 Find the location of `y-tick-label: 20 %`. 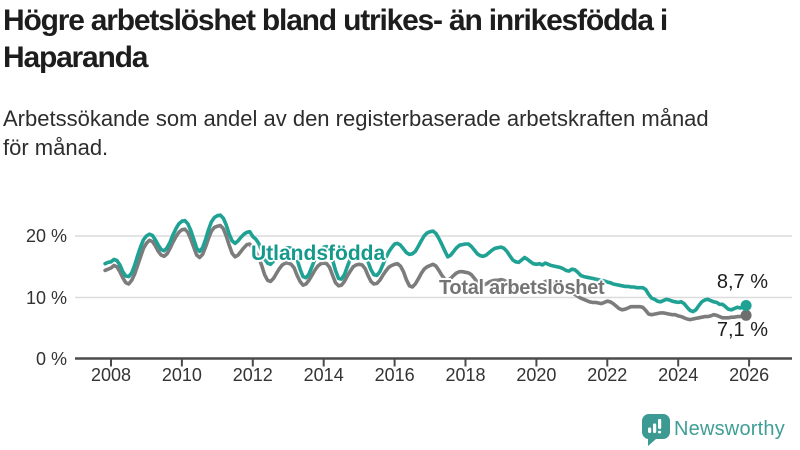

y-tick-label: 20 % is located at coordinates (46, 236).